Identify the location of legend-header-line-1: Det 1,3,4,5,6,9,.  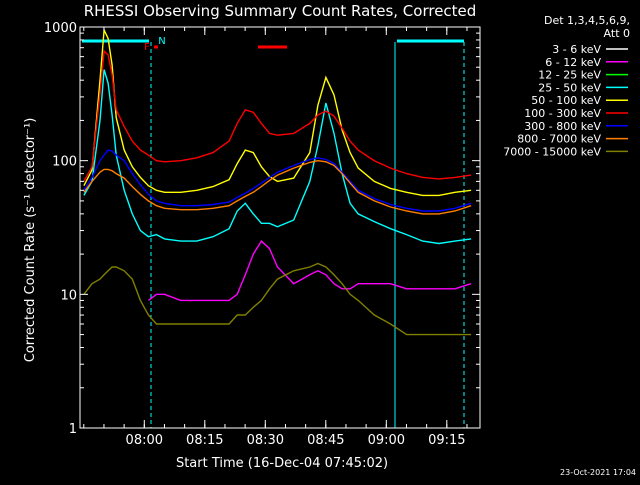
(587, 20).